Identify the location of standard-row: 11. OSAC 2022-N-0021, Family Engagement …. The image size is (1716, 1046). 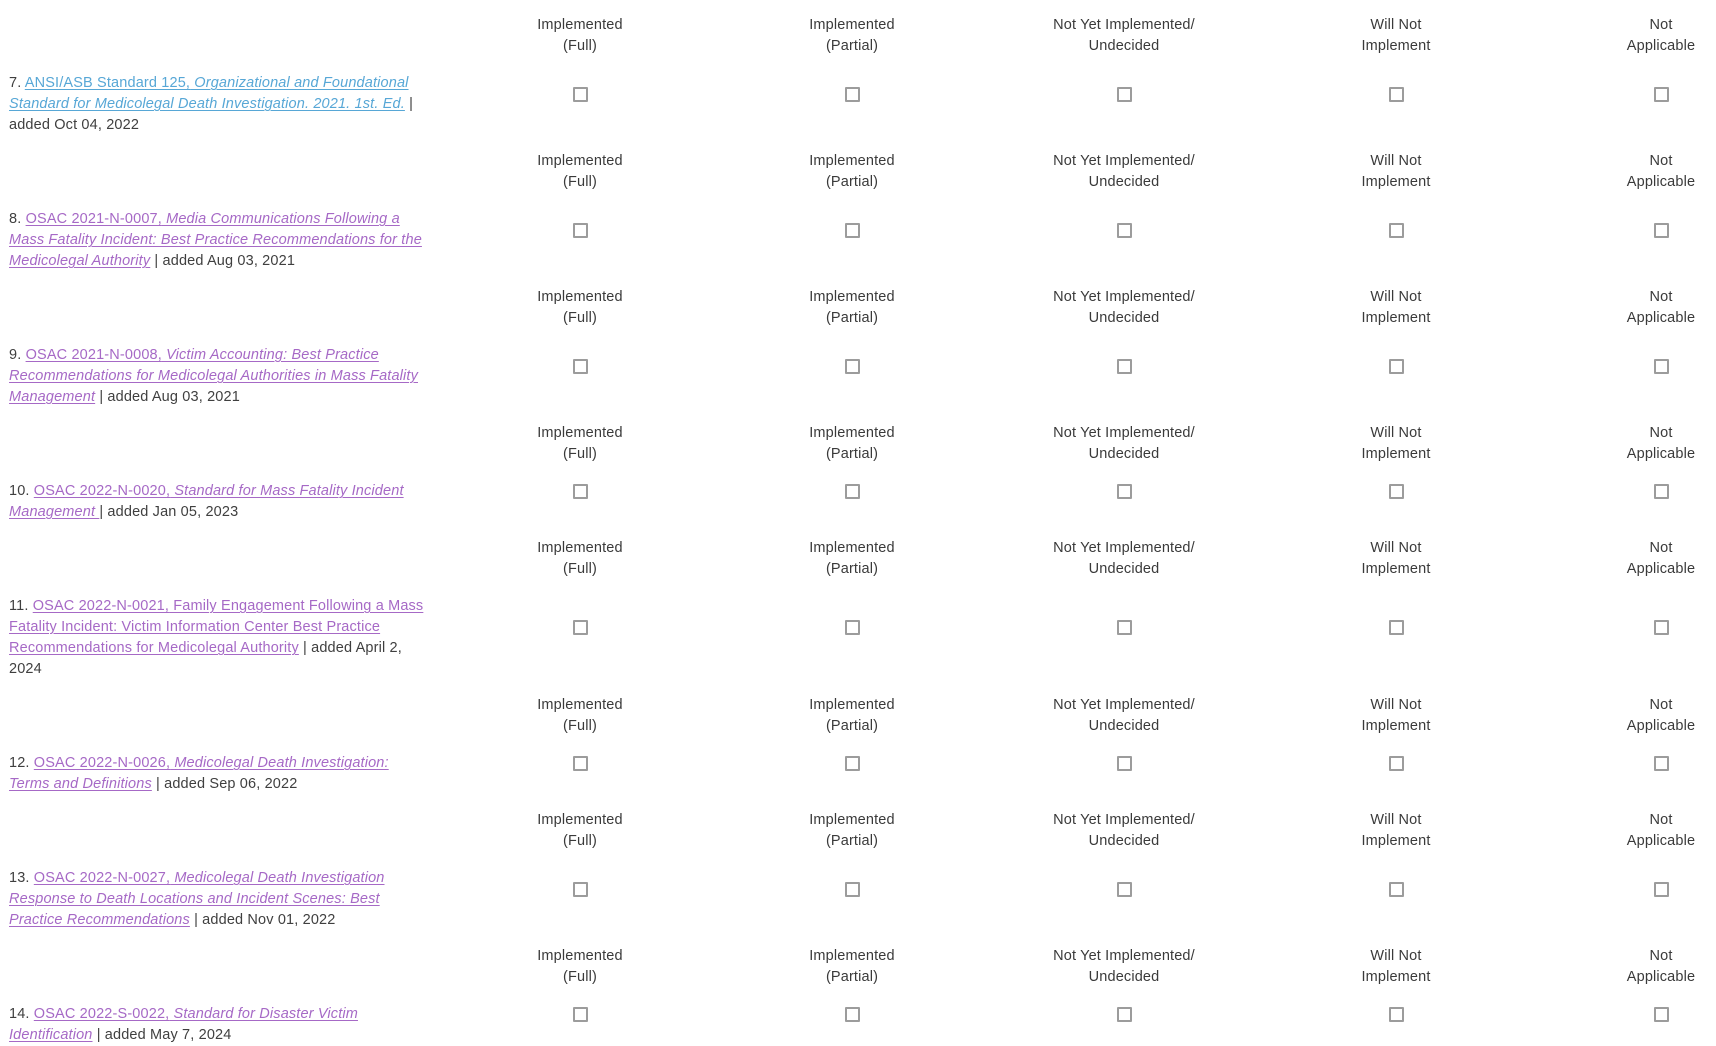
(858, 638).